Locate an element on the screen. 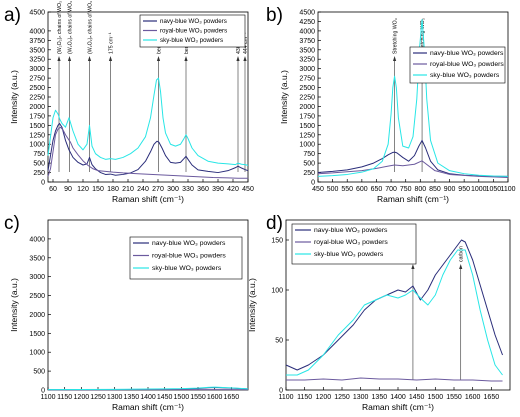 This screenshot has height=417, width=520. x-tick-label: 1200 is located at coordinates (324, 397).